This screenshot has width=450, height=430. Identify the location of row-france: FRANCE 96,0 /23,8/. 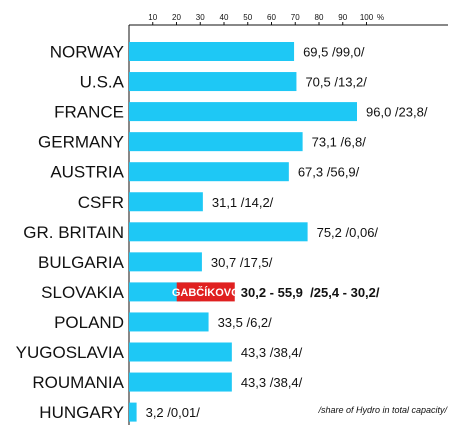
(241, 112).